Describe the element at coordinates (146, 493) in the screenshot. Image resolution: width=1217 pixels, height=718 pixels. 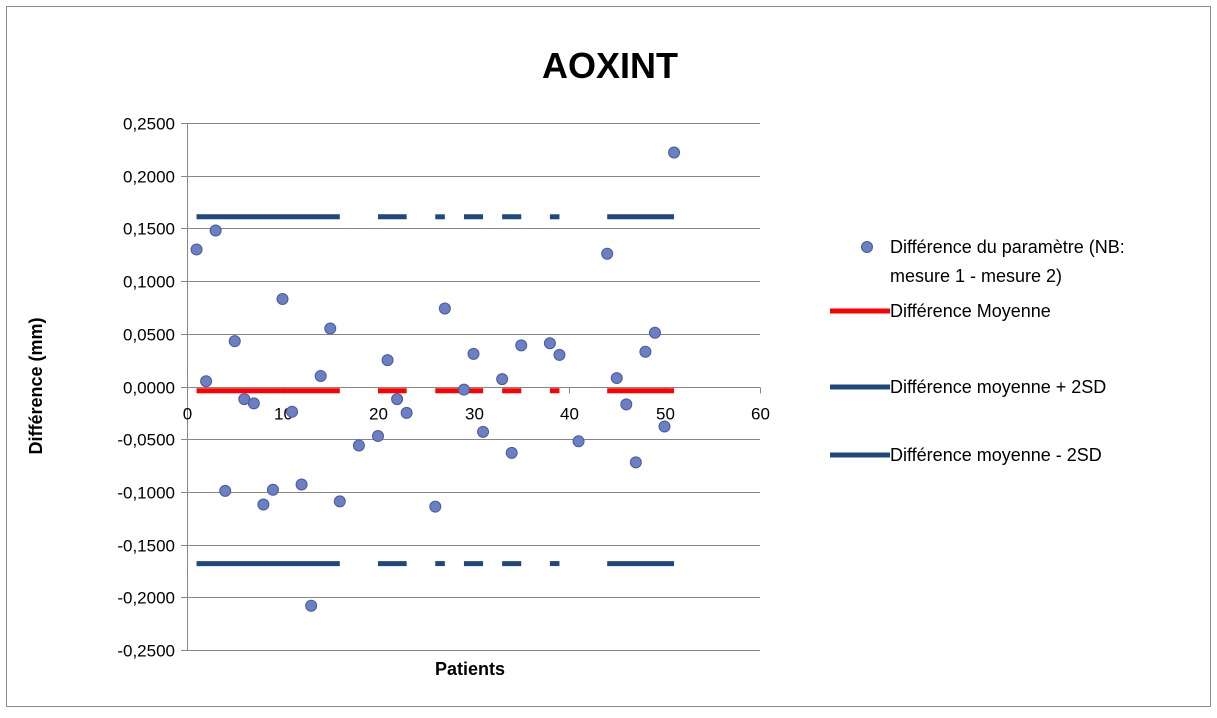
I see `y-tick-label: -0,1000` at that location.